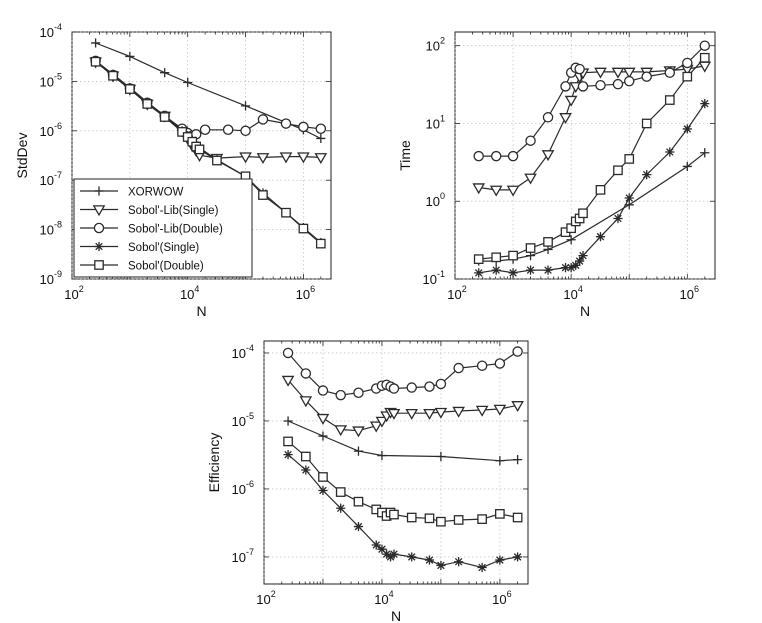 Image resolution: width=762 pixels, height=623 pixels. What do you see at coordinates (243, 488) in the screenshot?
I see `efficiency-y-tick-label-1: 10⁻⁶` at bounding box center [243, 488].